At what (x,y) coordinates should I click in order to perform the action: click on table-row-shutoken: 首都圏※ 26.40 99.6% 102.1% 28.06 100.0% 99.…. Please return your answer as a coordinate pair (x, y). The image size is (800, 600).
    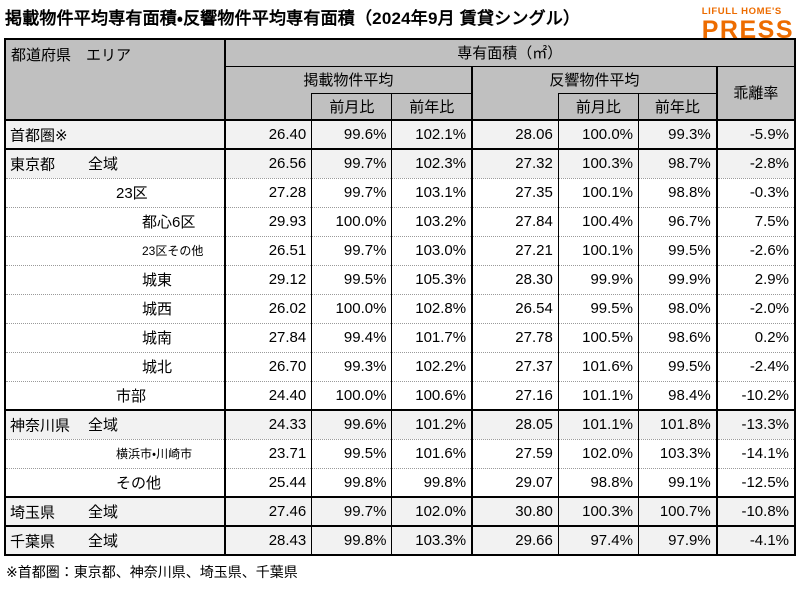
    Looking at the image, I should click on (400, 135).